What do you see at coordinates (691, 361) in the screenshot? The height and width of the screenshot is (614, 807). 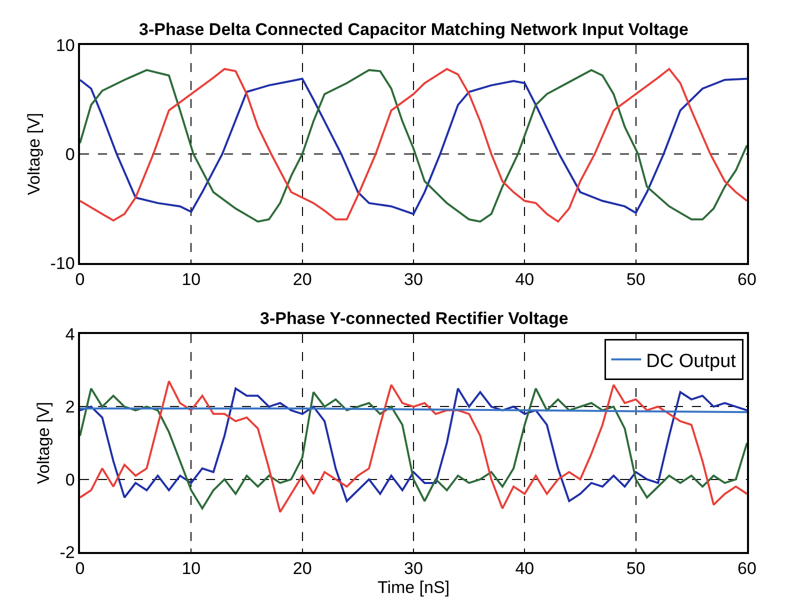 I see `legend-label: DC Output` at bounding box center [691, 361].